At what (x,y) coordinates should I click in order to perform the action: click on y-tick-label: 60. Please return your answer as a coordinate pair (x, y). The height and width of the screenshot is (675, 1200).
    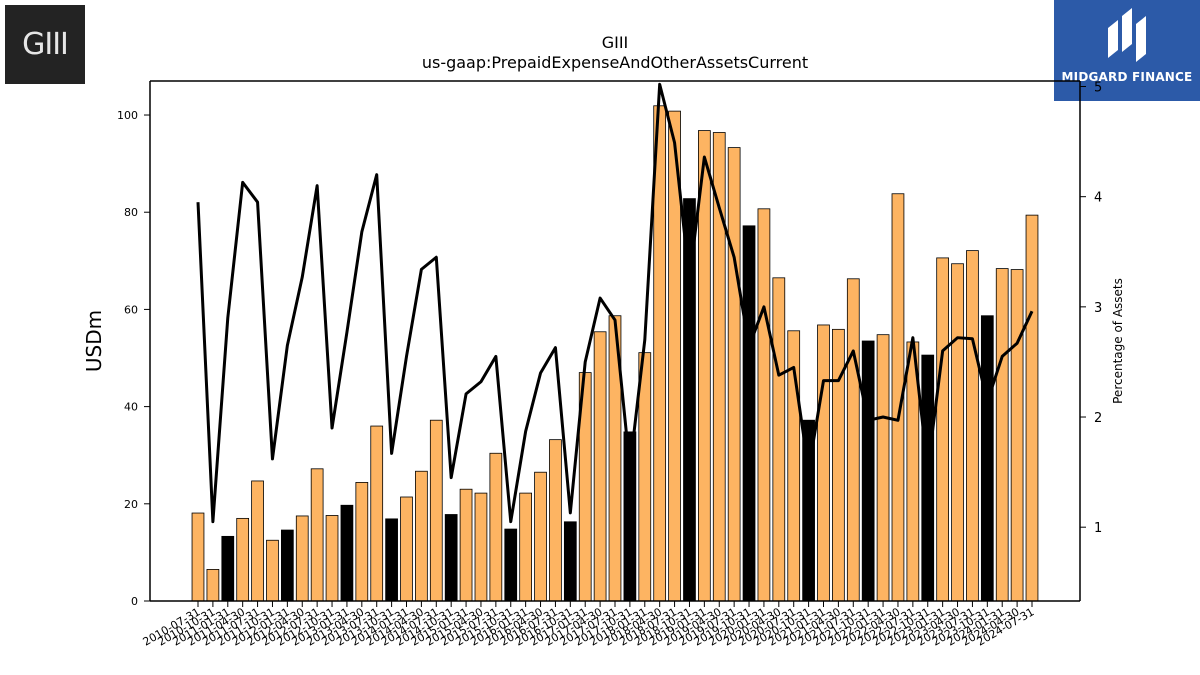
    Looking at the image, I should click on (131, 309).